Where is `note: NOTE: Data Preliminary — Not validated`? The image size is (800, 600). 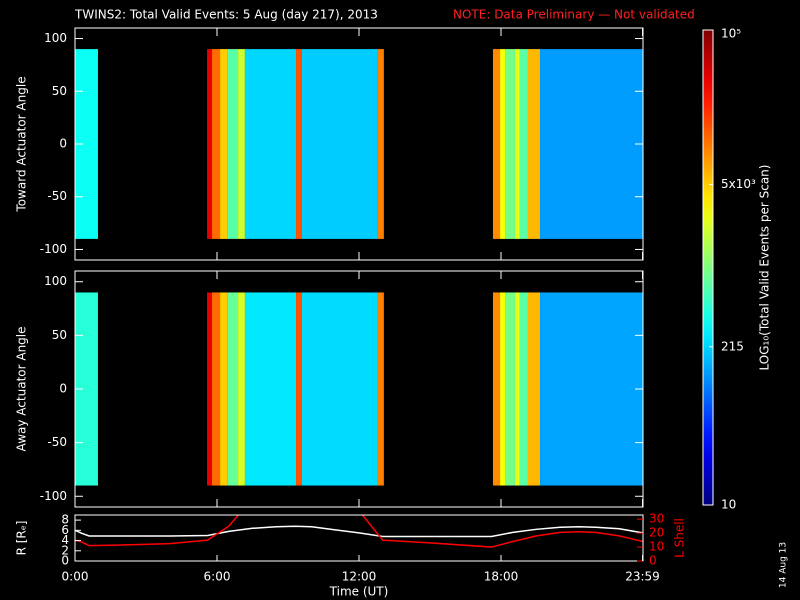
note: NOTE: Data Preliminary — Not validated is located at coordinates (574, 15).